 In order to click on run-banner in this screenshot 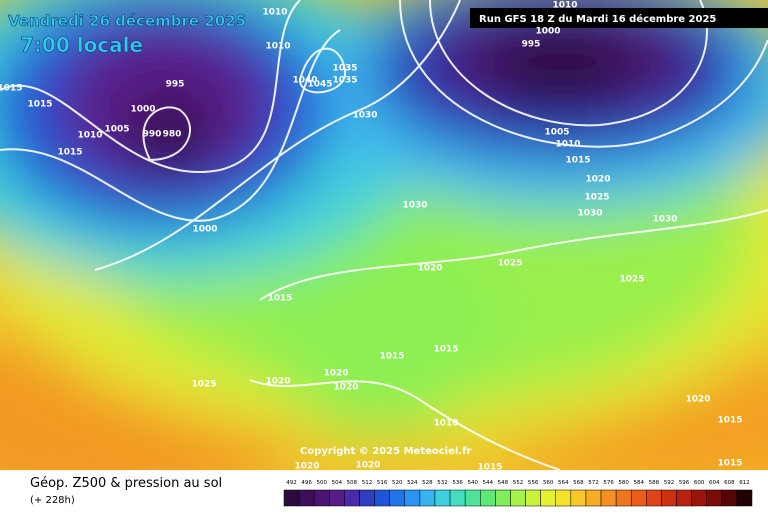, I will do `click(619, 18)`.